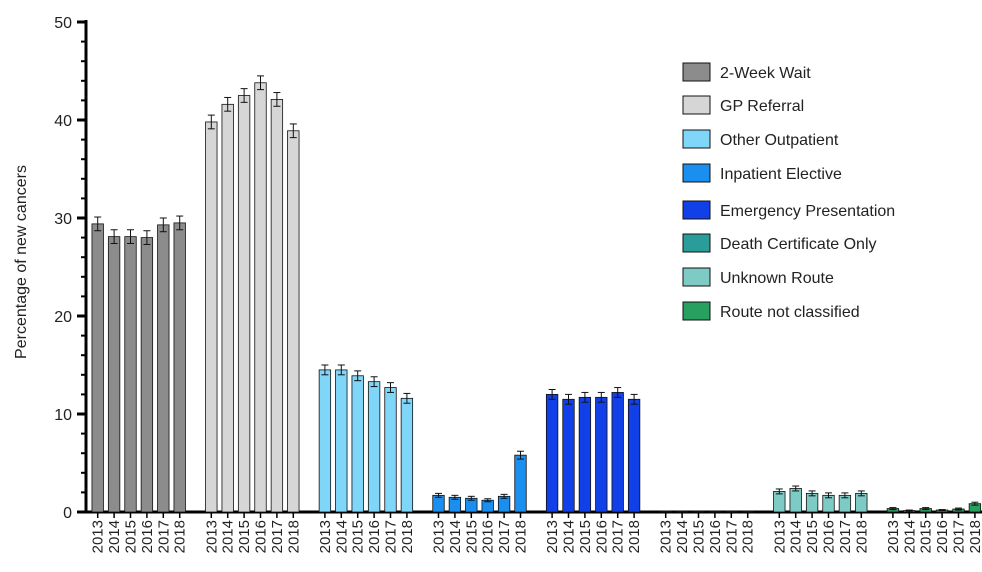 The height and width of the screenshot is (572, 982). What do you see at coordinates (63, 23) in the screenshot?
I see `y-tick-label: 50` at bounding box center [63, 23].